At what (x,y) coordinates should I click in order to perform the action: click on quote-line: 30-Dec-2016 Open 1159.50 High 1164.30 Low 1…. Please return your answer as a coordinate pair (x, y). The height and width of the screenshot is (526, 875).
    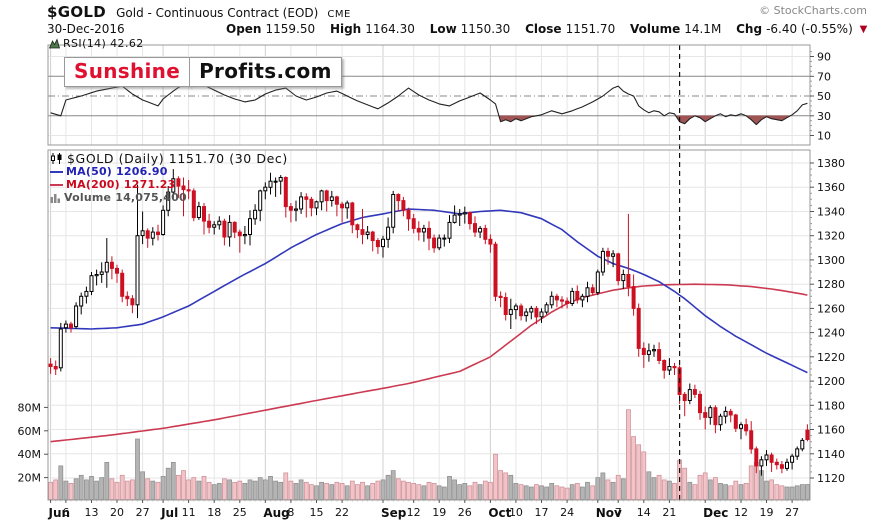
    Looking at the image, I should click on (457, 29).